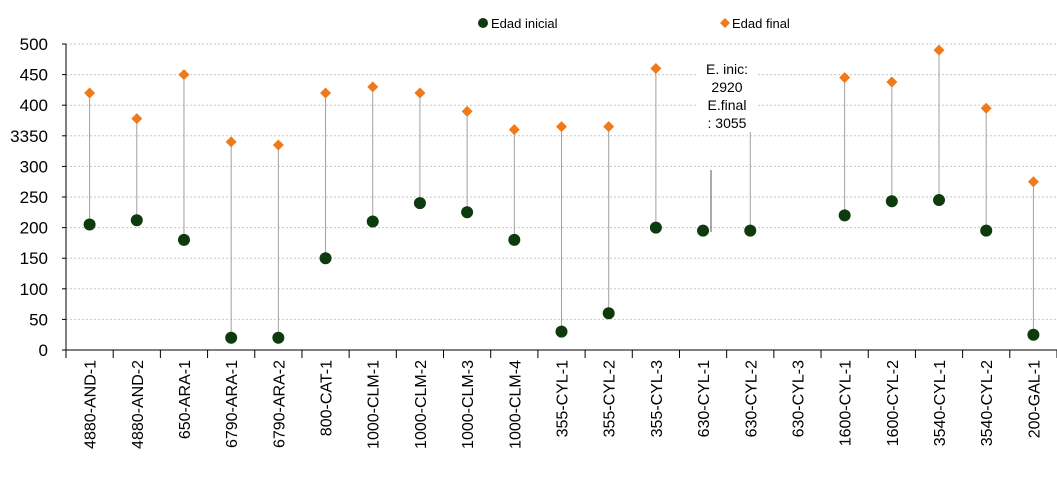 The image size is (1057, 480). Describe the element at coordinates (34, 258) in the screenshot. I see `y-tick-label: 150` at that location.